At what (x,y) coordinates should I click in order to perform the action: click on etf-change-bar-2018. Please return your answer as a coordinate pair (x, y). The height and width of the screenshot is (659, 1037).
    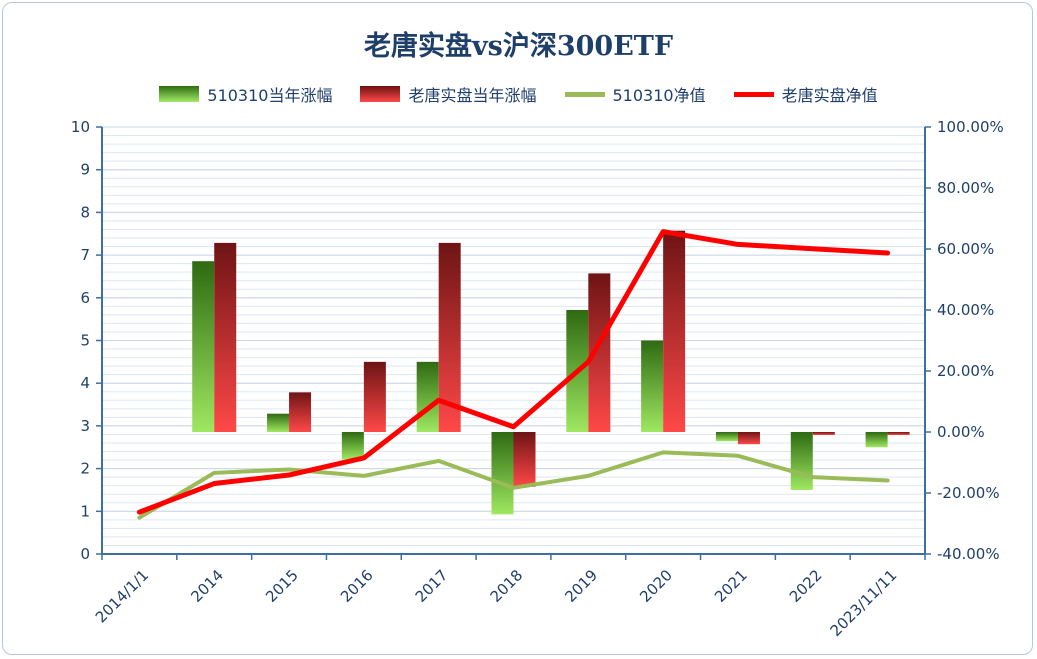
    Looking at the image, I should click on (502, 473).